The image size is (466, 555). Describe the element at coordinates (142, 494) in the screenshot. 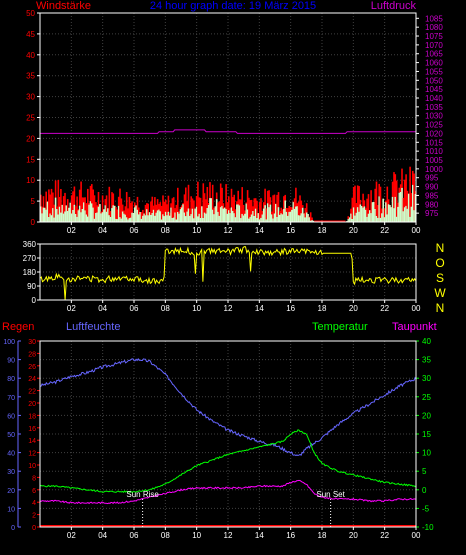

I see `sun-annotation-0: Sun Rise` at that location.